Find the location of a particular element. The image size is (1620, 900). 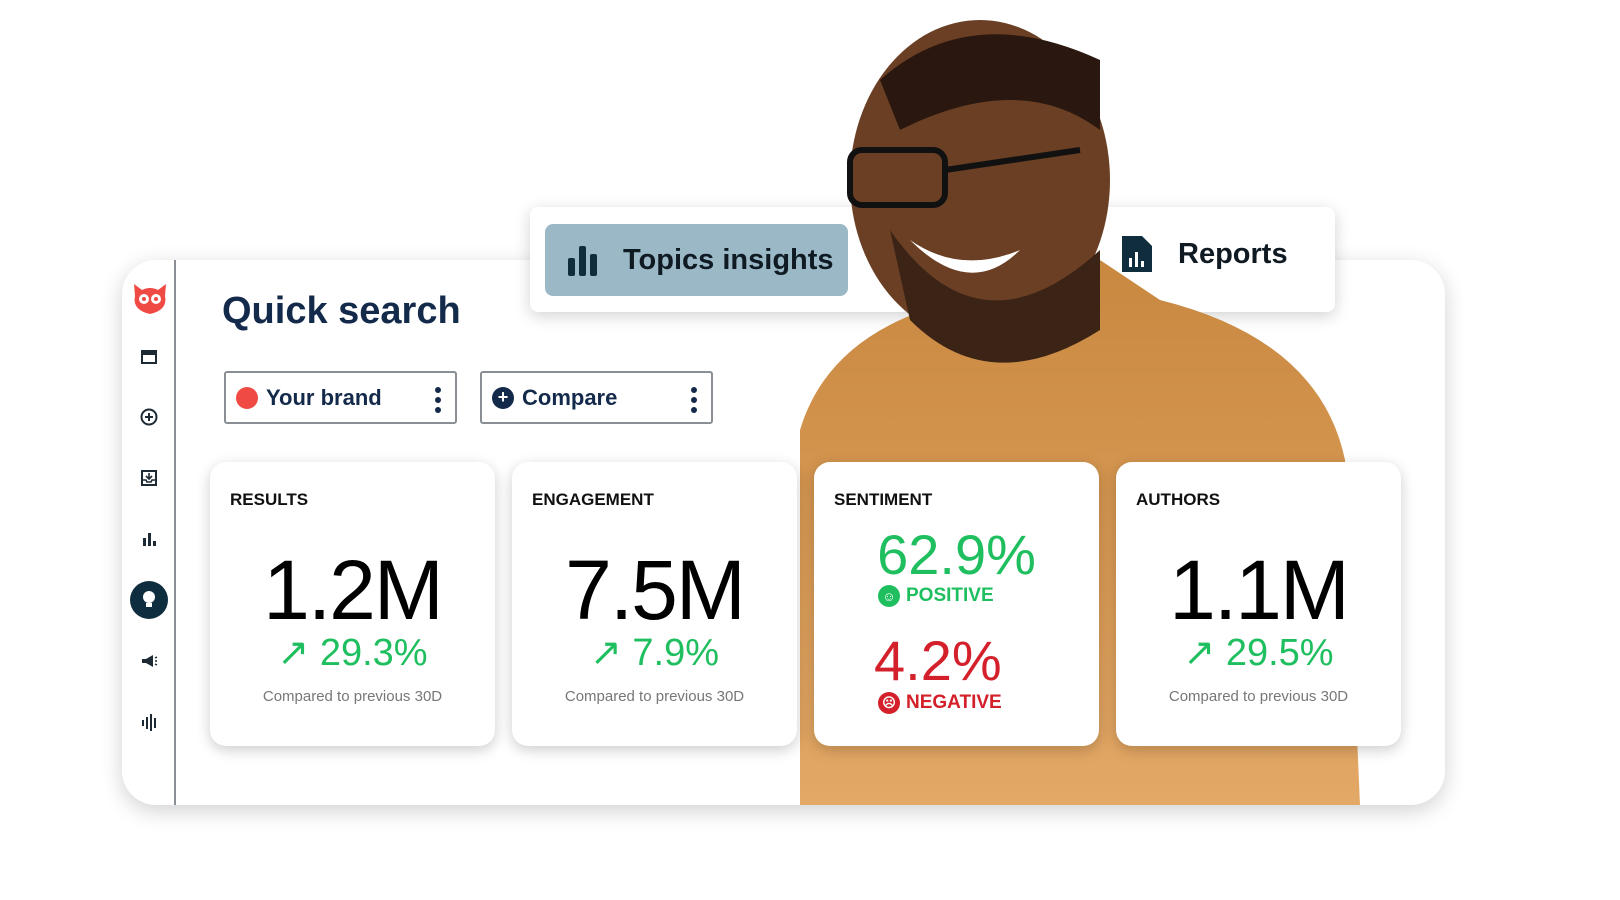

plus-circle-icon is located at coordinates (149, 417).